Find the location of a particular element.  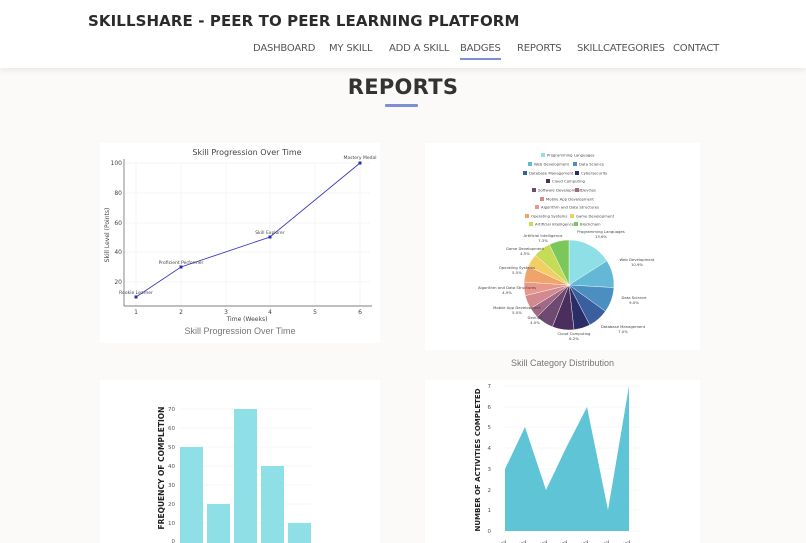

svg-text: 5.5% is located at coordinates (517, 272).